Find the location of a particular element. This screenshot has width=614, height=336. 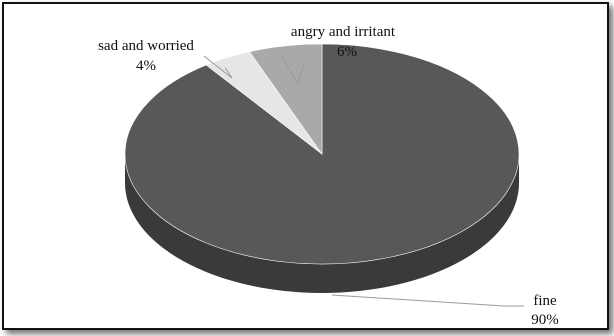

label-sad-pct: 4% is located at coordinates (146, 66).